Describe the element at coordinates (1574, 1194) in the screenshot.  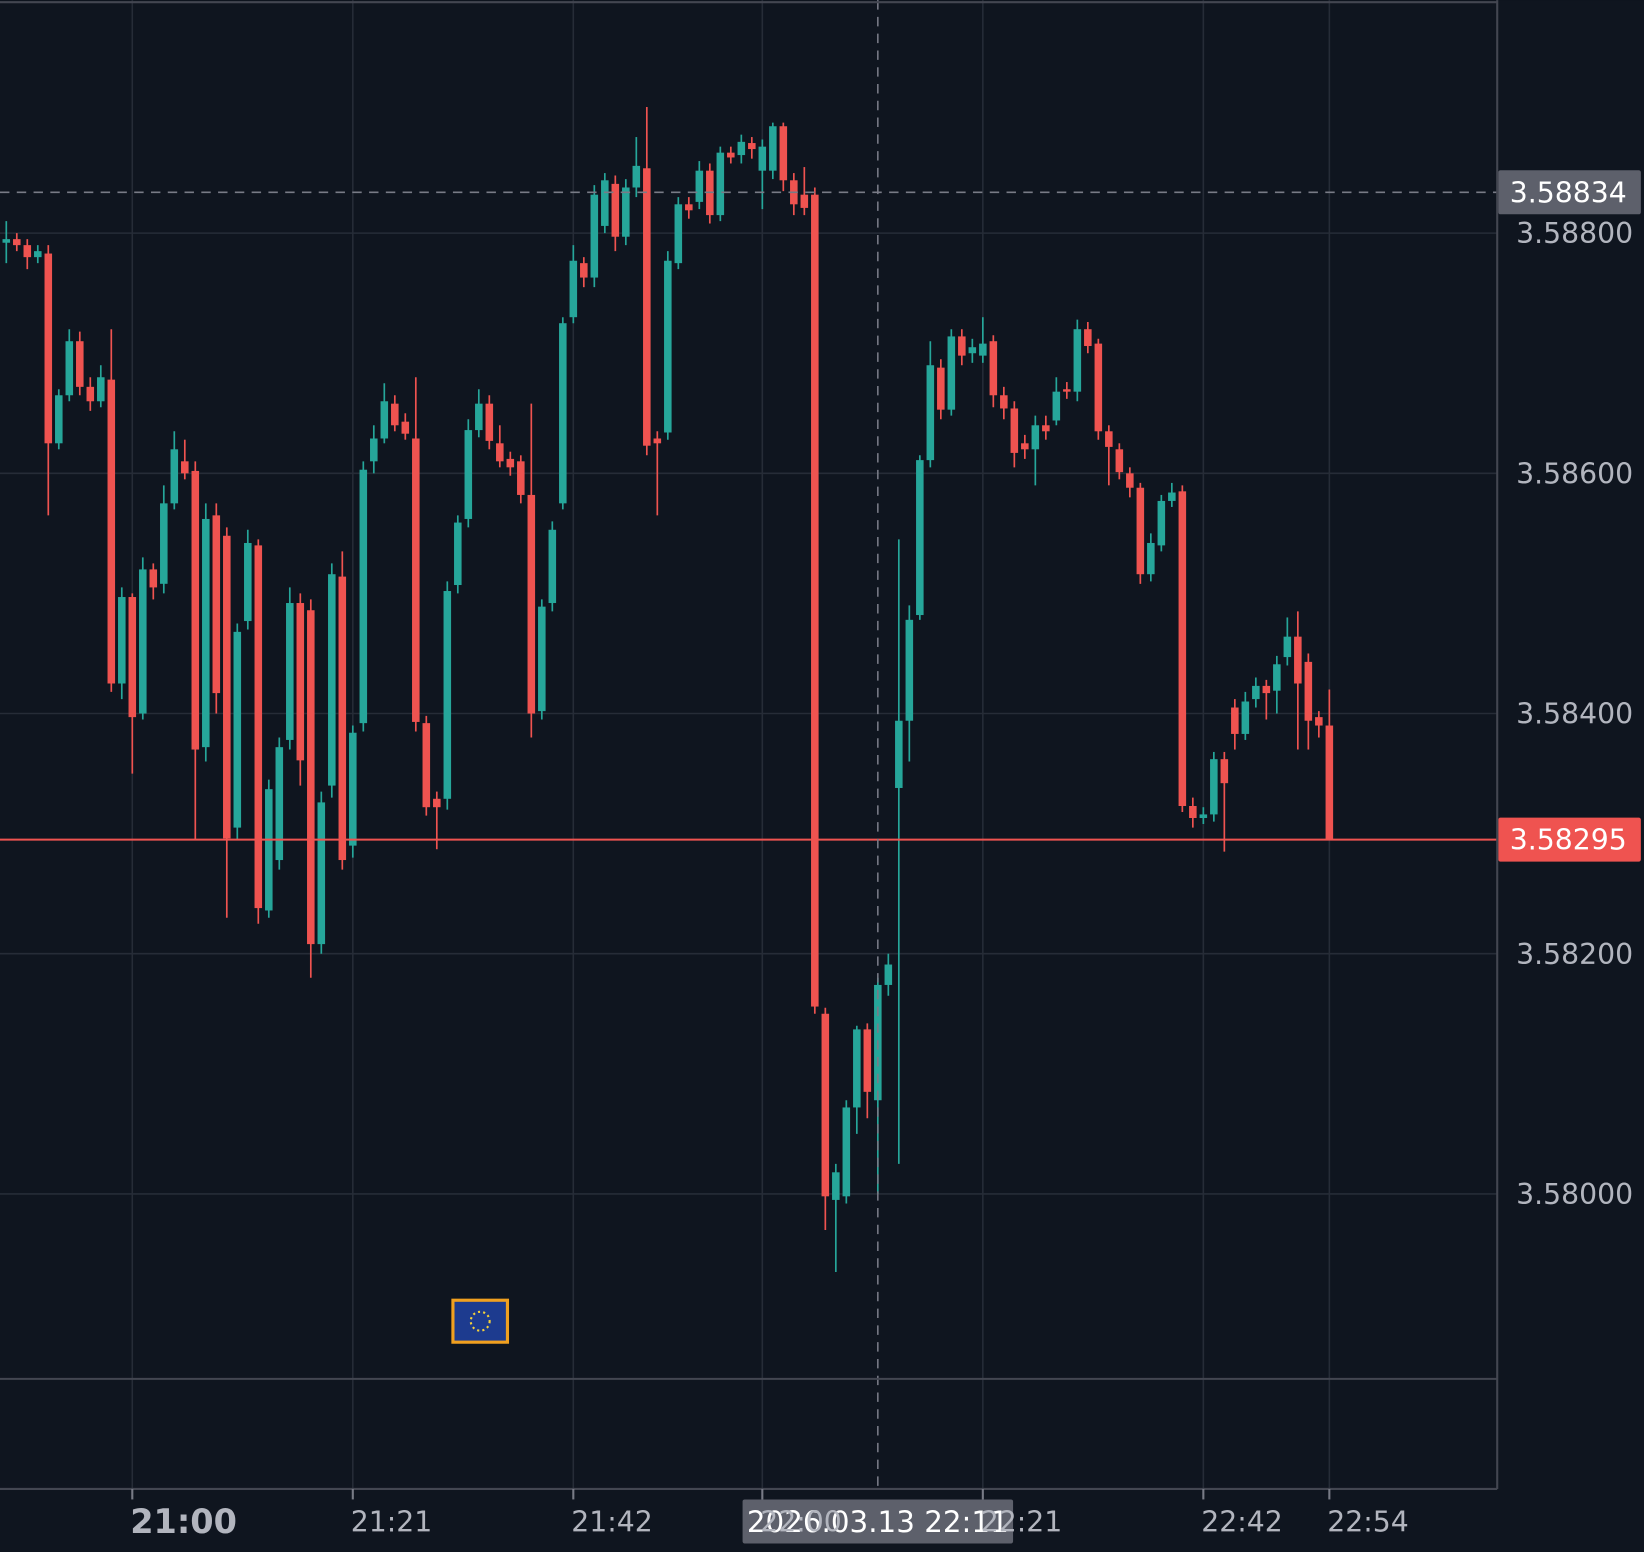
I see `y-tick-label: 3.58000` at that location.